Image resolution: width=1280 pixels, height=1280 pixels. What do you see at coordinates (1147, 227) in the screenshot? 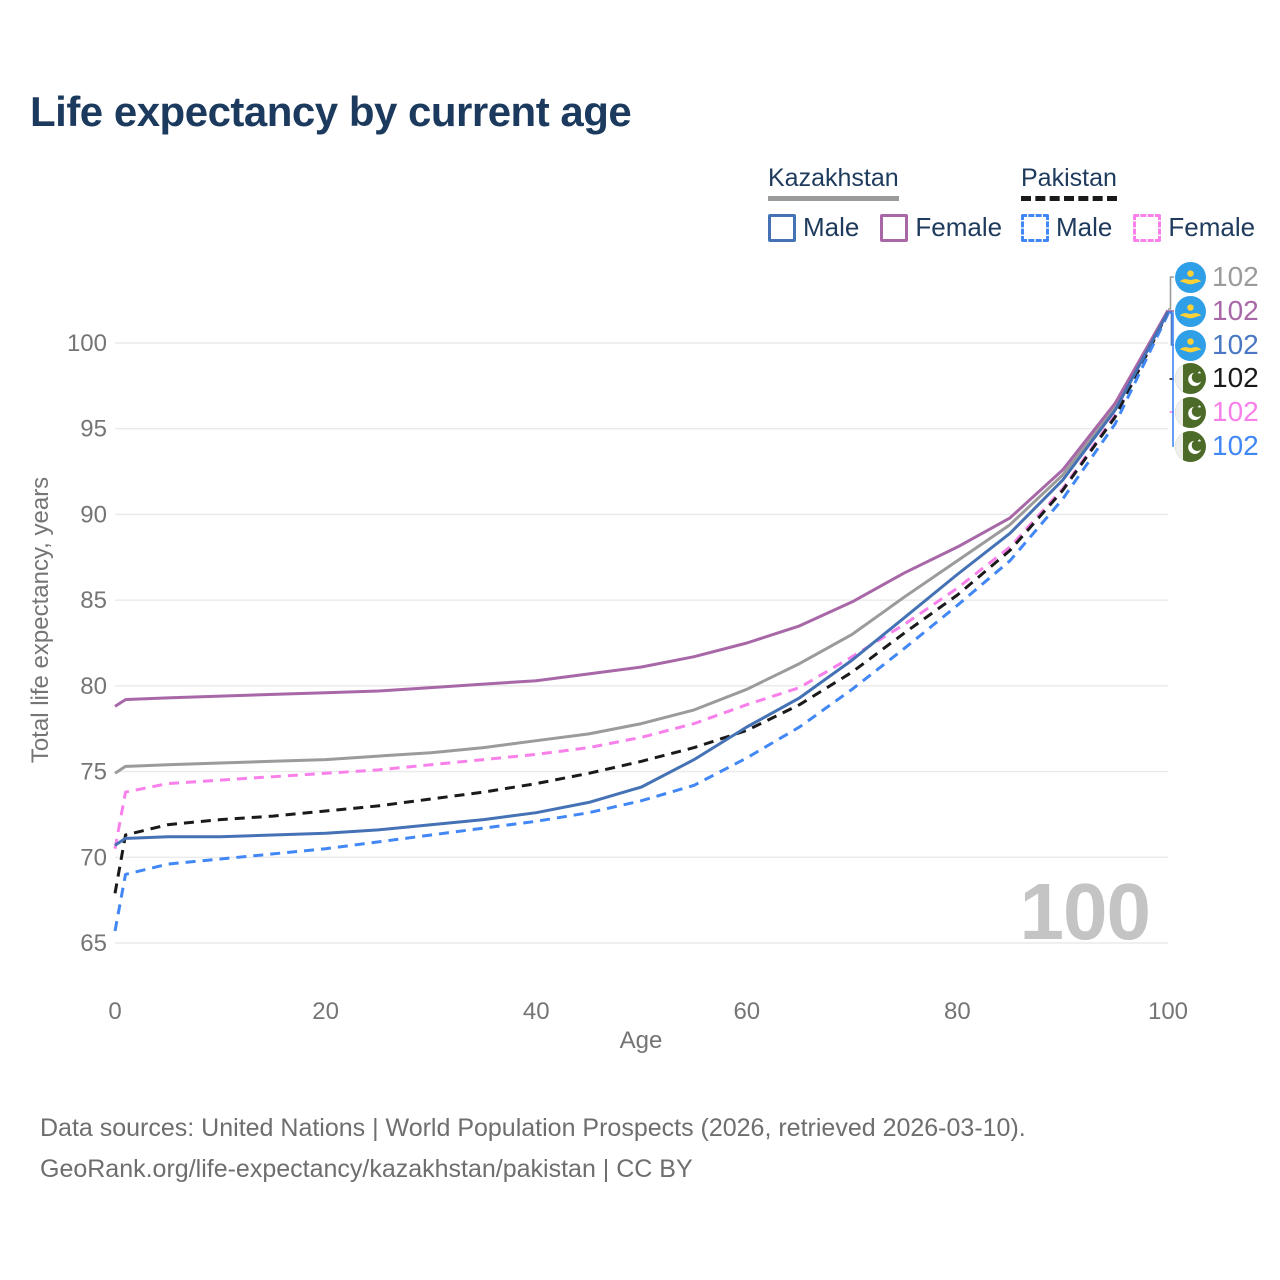
I see `pakistan-female-swatch` at bounding box center [1147, 227].